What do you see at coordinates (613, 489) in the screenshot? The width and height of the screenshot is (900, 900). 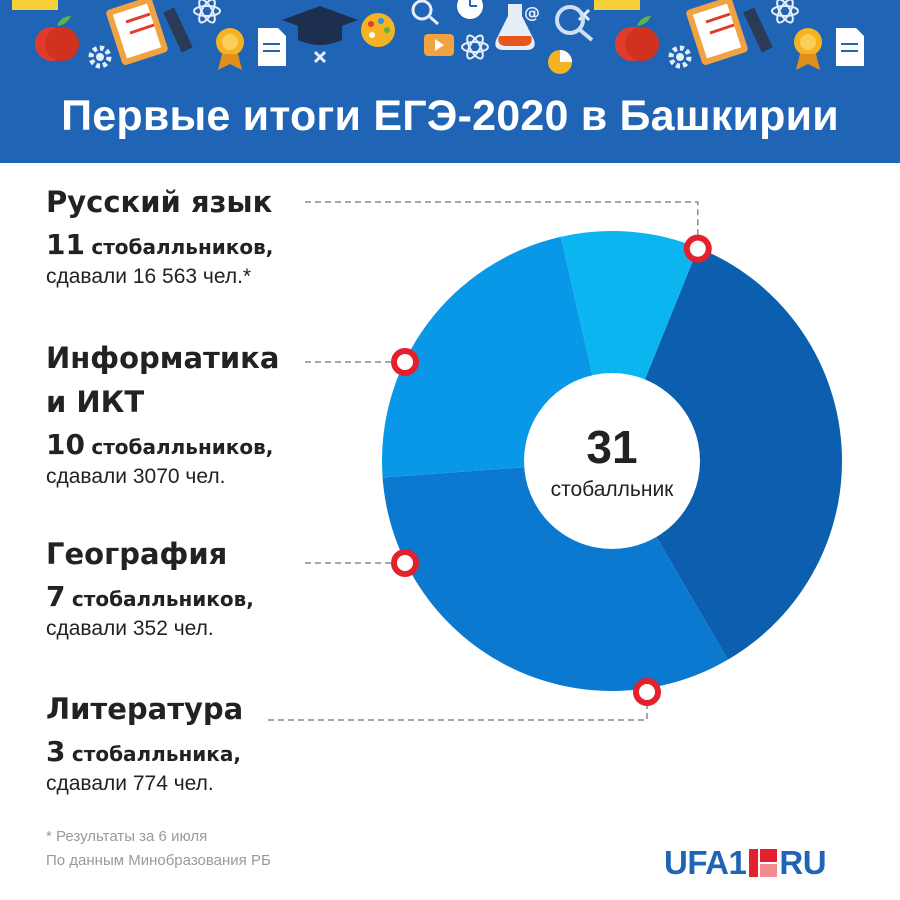 I see `center-label: стобалльник` at bounding box center [613, 489].